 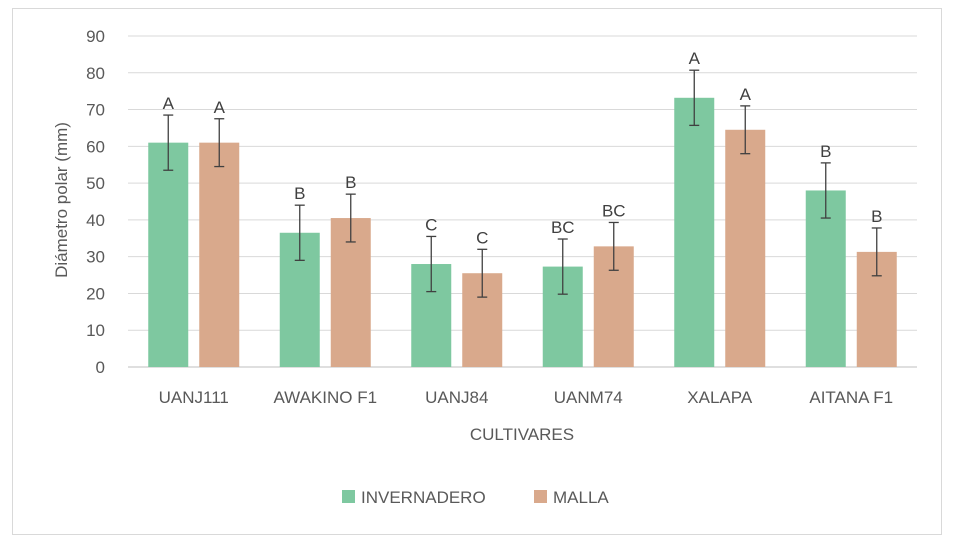 I want to click on y-axis-ticks: 0 10 20 30 40 50 60 70 80 90, so click(x=95, y=202).